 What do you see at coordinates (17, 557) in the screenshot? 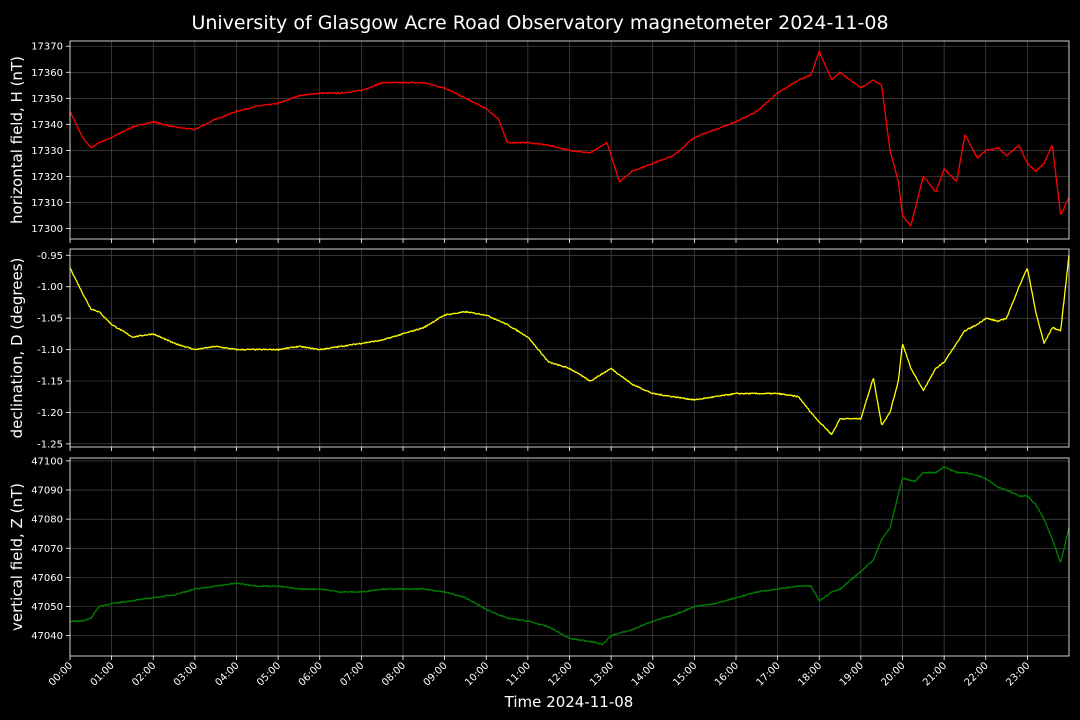
I see `z-field-ylabel: vertical field, Z (nT)` at bounding box center [17, 557].